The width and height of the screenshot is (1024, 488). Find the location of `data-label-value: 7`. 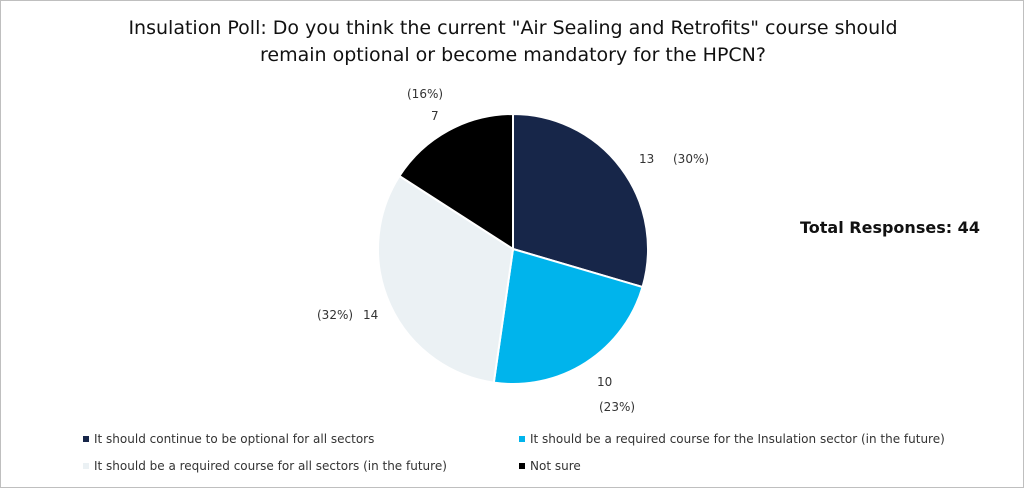

data-label-value: 7 is located at coordinates (435, 116).